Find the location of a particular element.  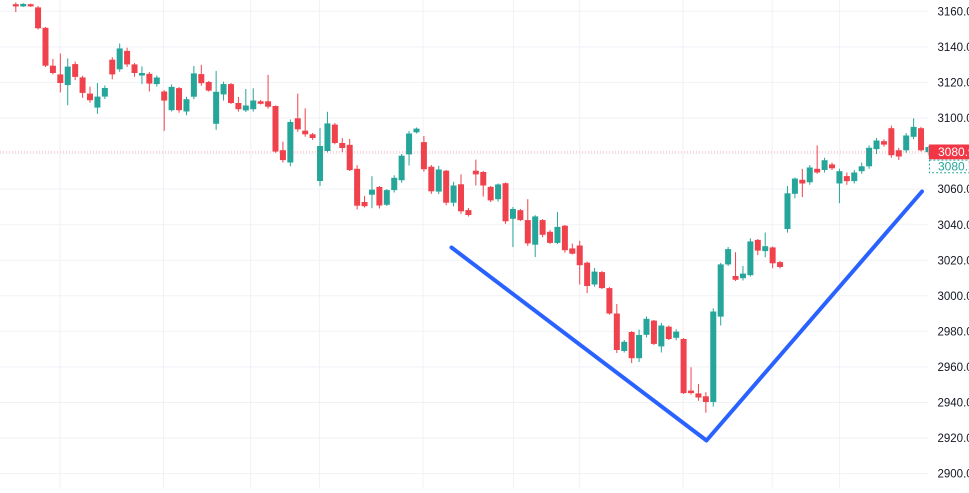

svg-text: 3080.95 is located at coordinates (953, 152).